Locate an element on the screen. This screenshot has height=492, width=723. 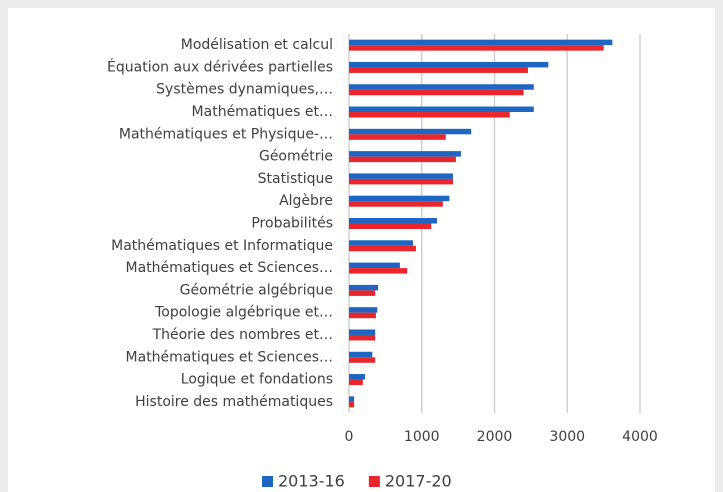
y-tick-label: Logique et fondations is located at coordinates (257, 380).